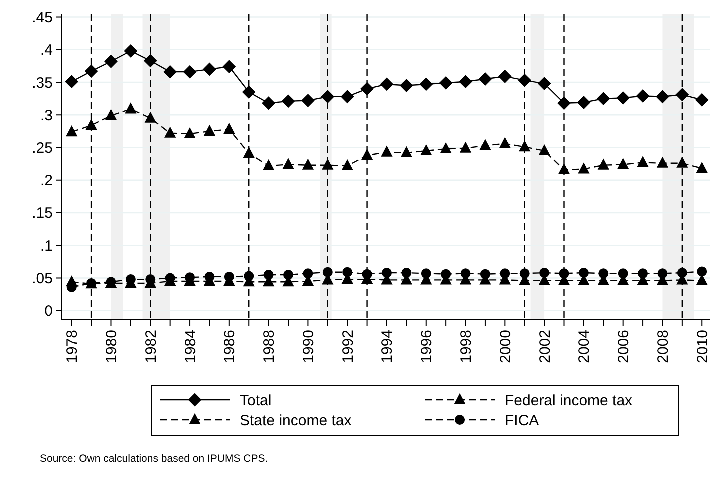  Describe the element at coordinates (569, 401) in the screenshot. I see `legend-label: Federal income tax` at that location.